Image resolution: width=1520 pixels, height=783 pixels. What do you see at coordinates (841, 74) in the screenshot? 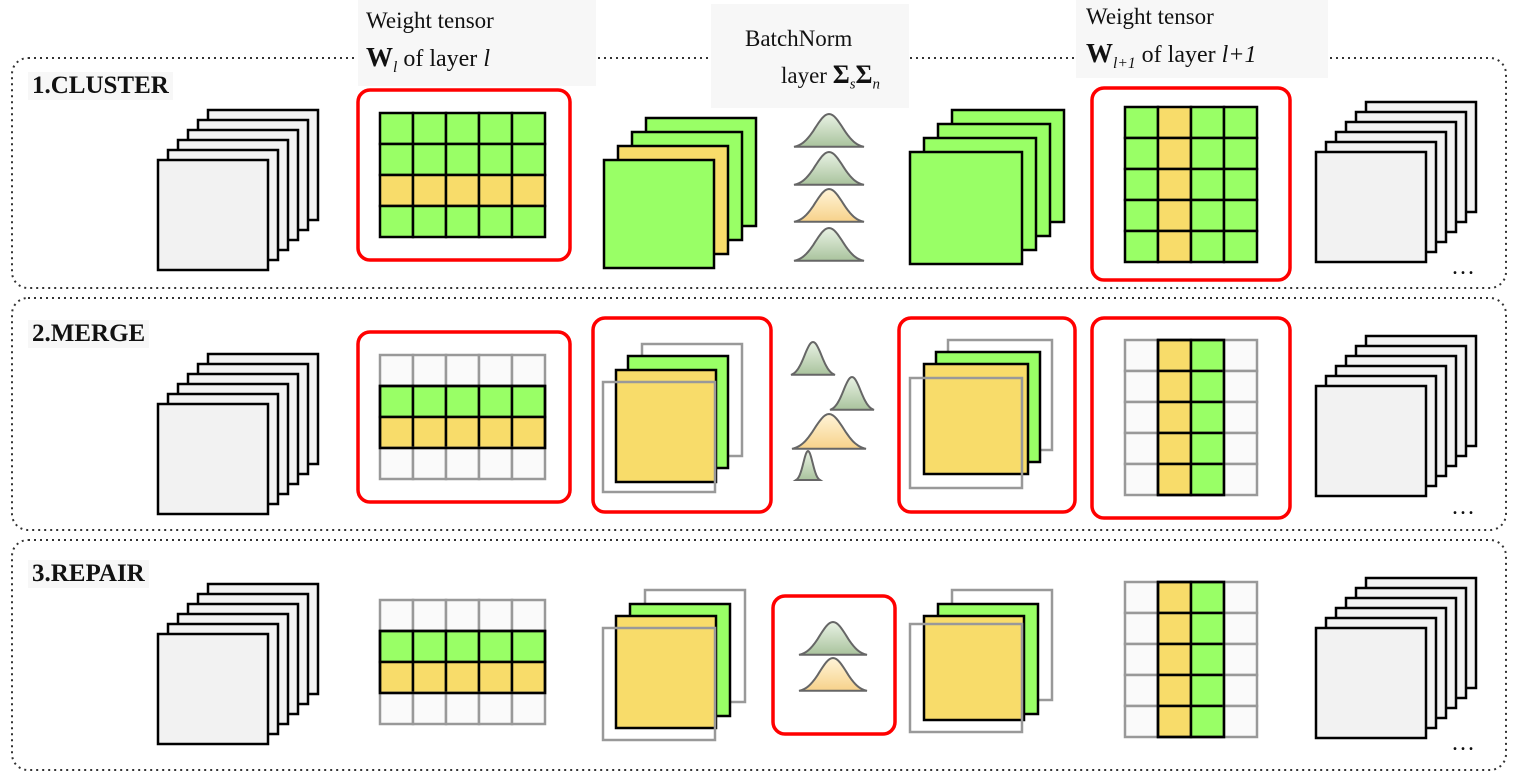
I see `sigma-s-symbol: Σ` at bounding box center [841, 74].